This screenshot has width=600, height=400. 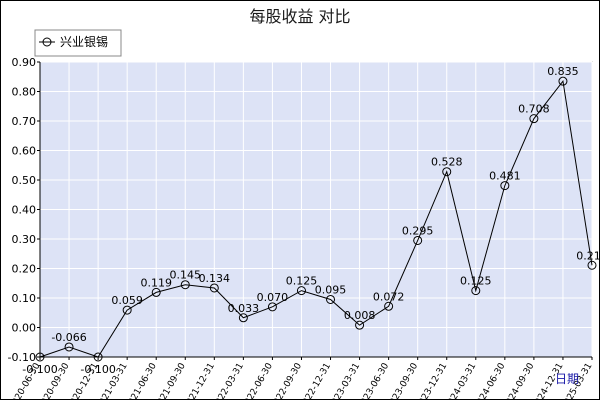 I want to click on y-tick-label: 0.70, so click(x=24, y=121).